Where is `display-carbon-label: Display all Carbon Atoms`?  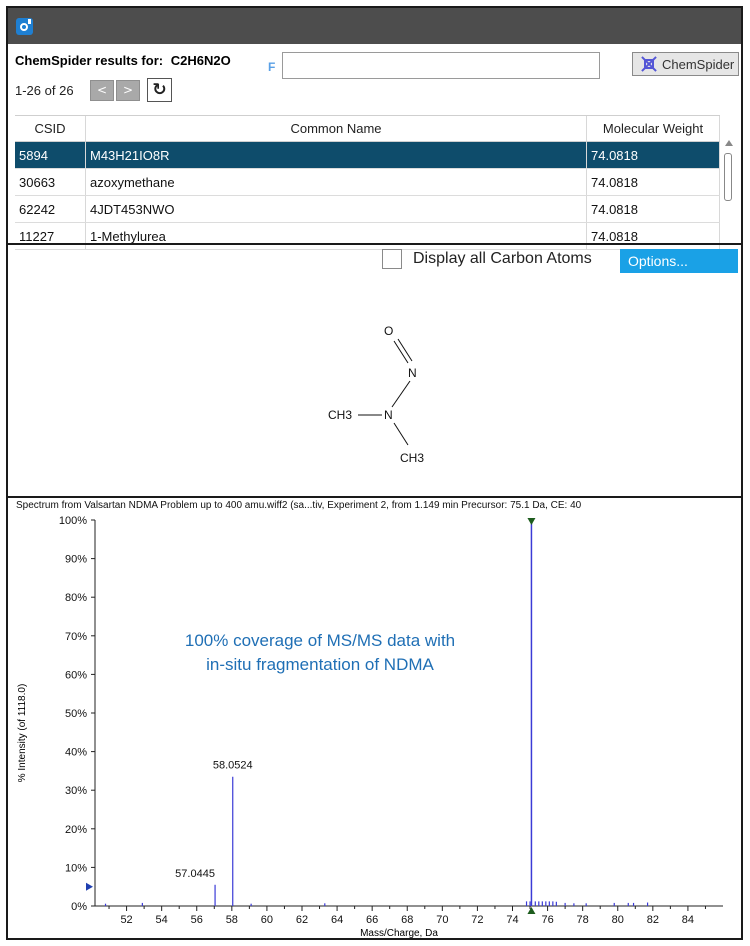 display-carbon-label: Display all Carbon Atoms is located at coordinates (502, 258).